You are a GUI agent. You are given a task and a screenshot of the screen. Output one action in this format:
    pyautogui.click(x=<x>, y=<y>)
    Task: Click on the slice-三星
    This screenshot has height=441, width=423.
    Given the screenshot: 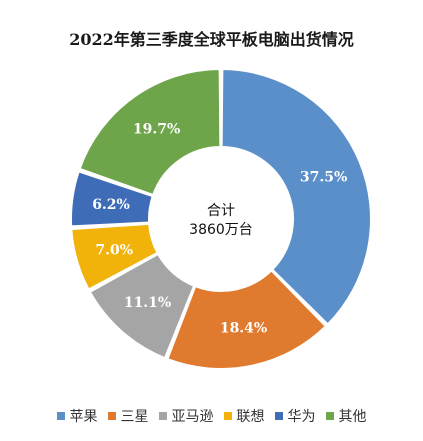 What is the action you would take?
    pyautogui.click(x=247, y=319)
    